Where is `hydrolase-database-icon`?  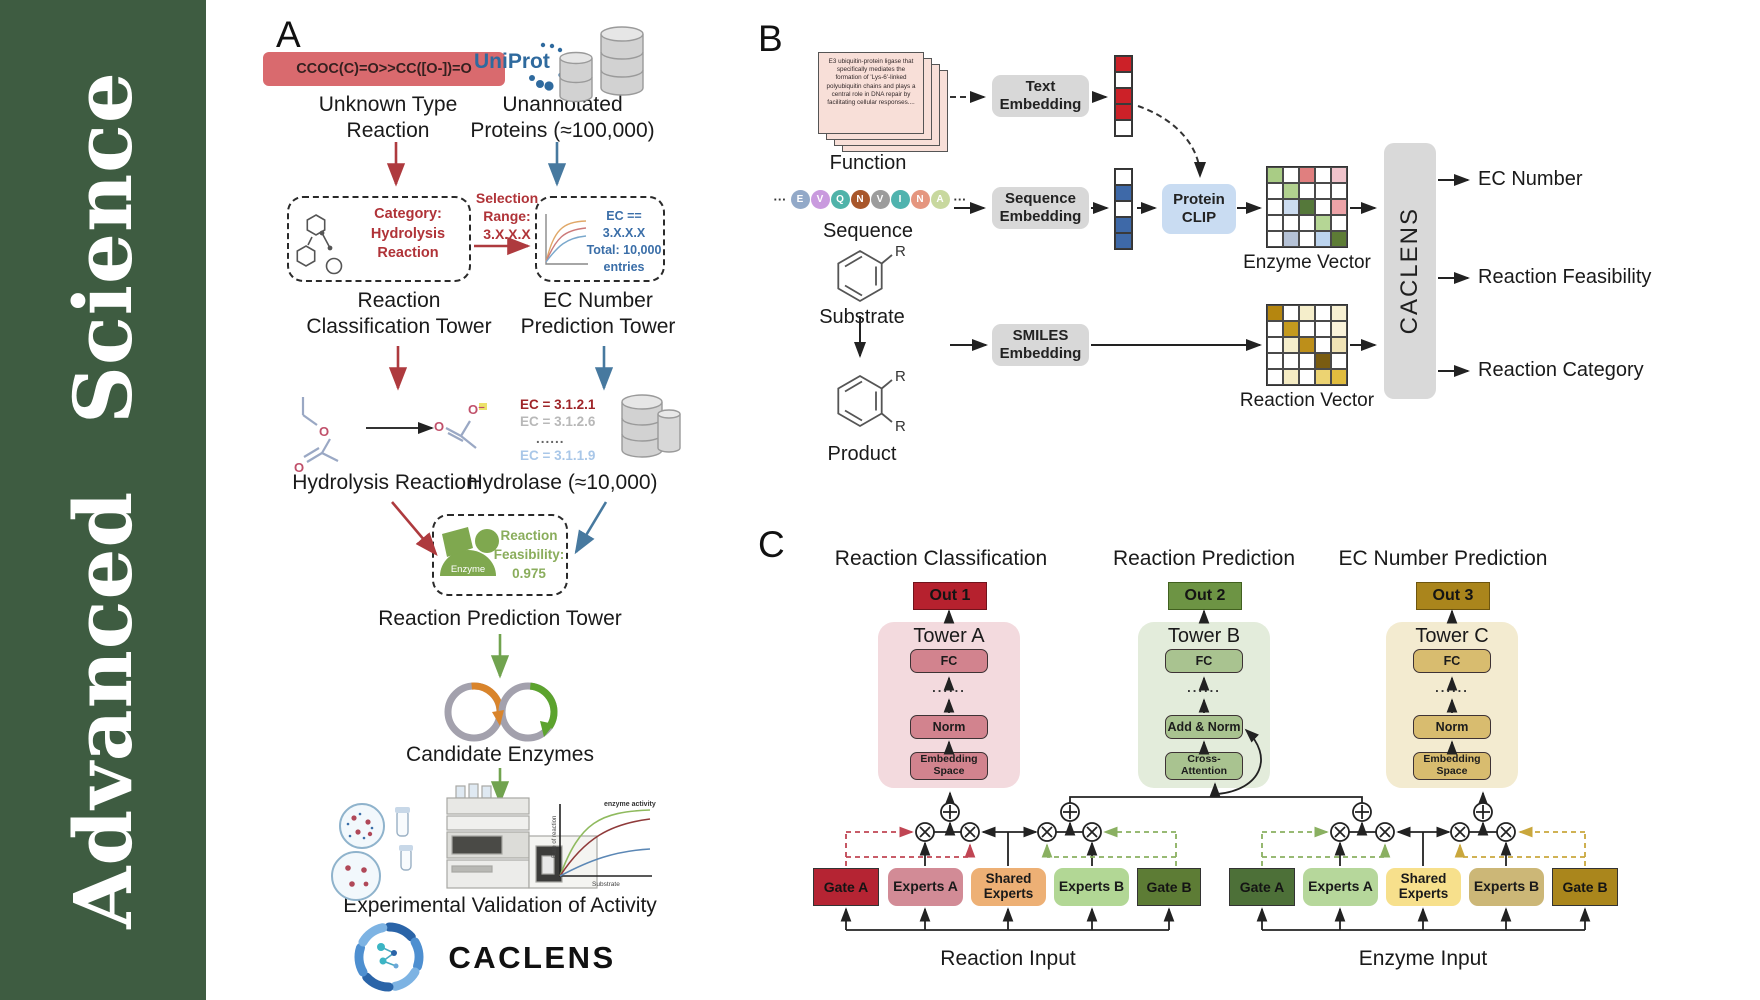 hydrolase-database-icon is located at coordinates (651, 426).